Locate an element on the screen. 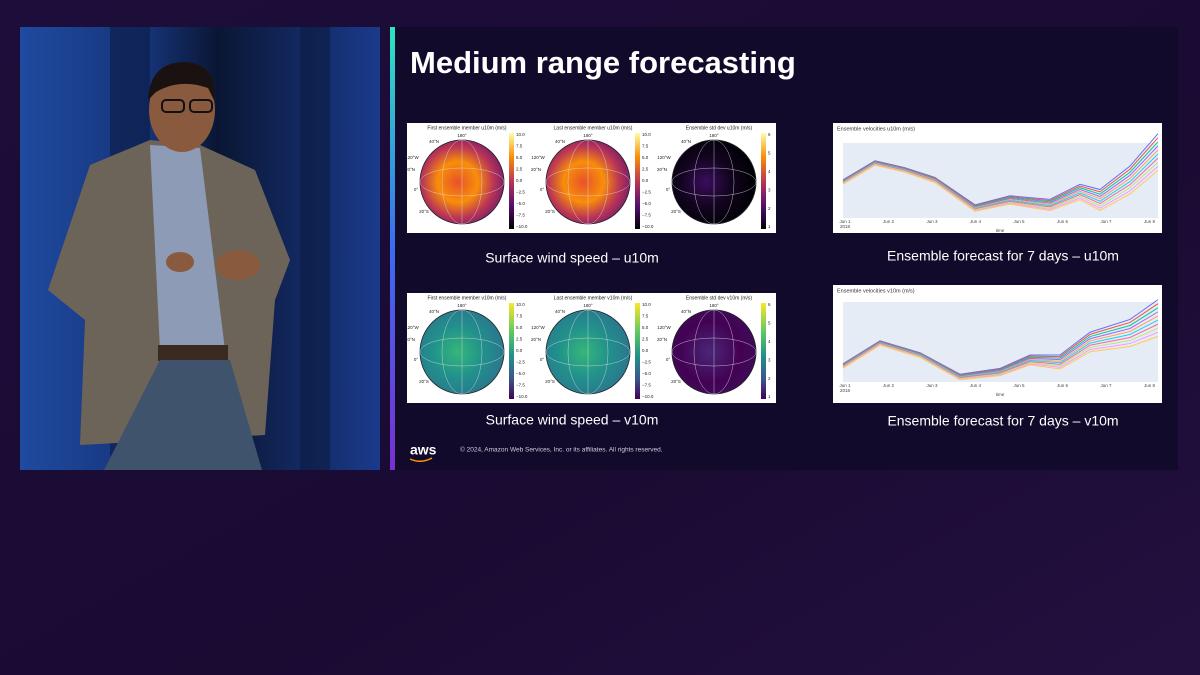 This screenshot has width=1200, height=675. panel-title: Last ensemble member v10m (m/s) is located at coordinates (593, 298).